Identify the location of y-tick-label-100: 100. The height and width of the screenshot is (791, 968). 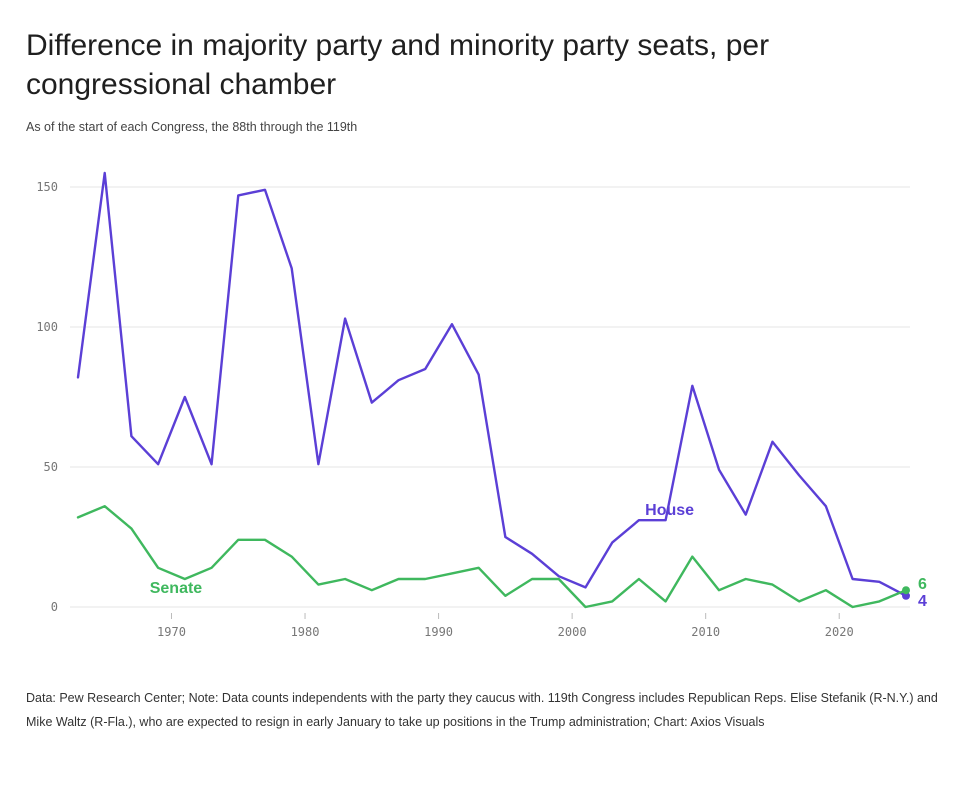
(47, 327).